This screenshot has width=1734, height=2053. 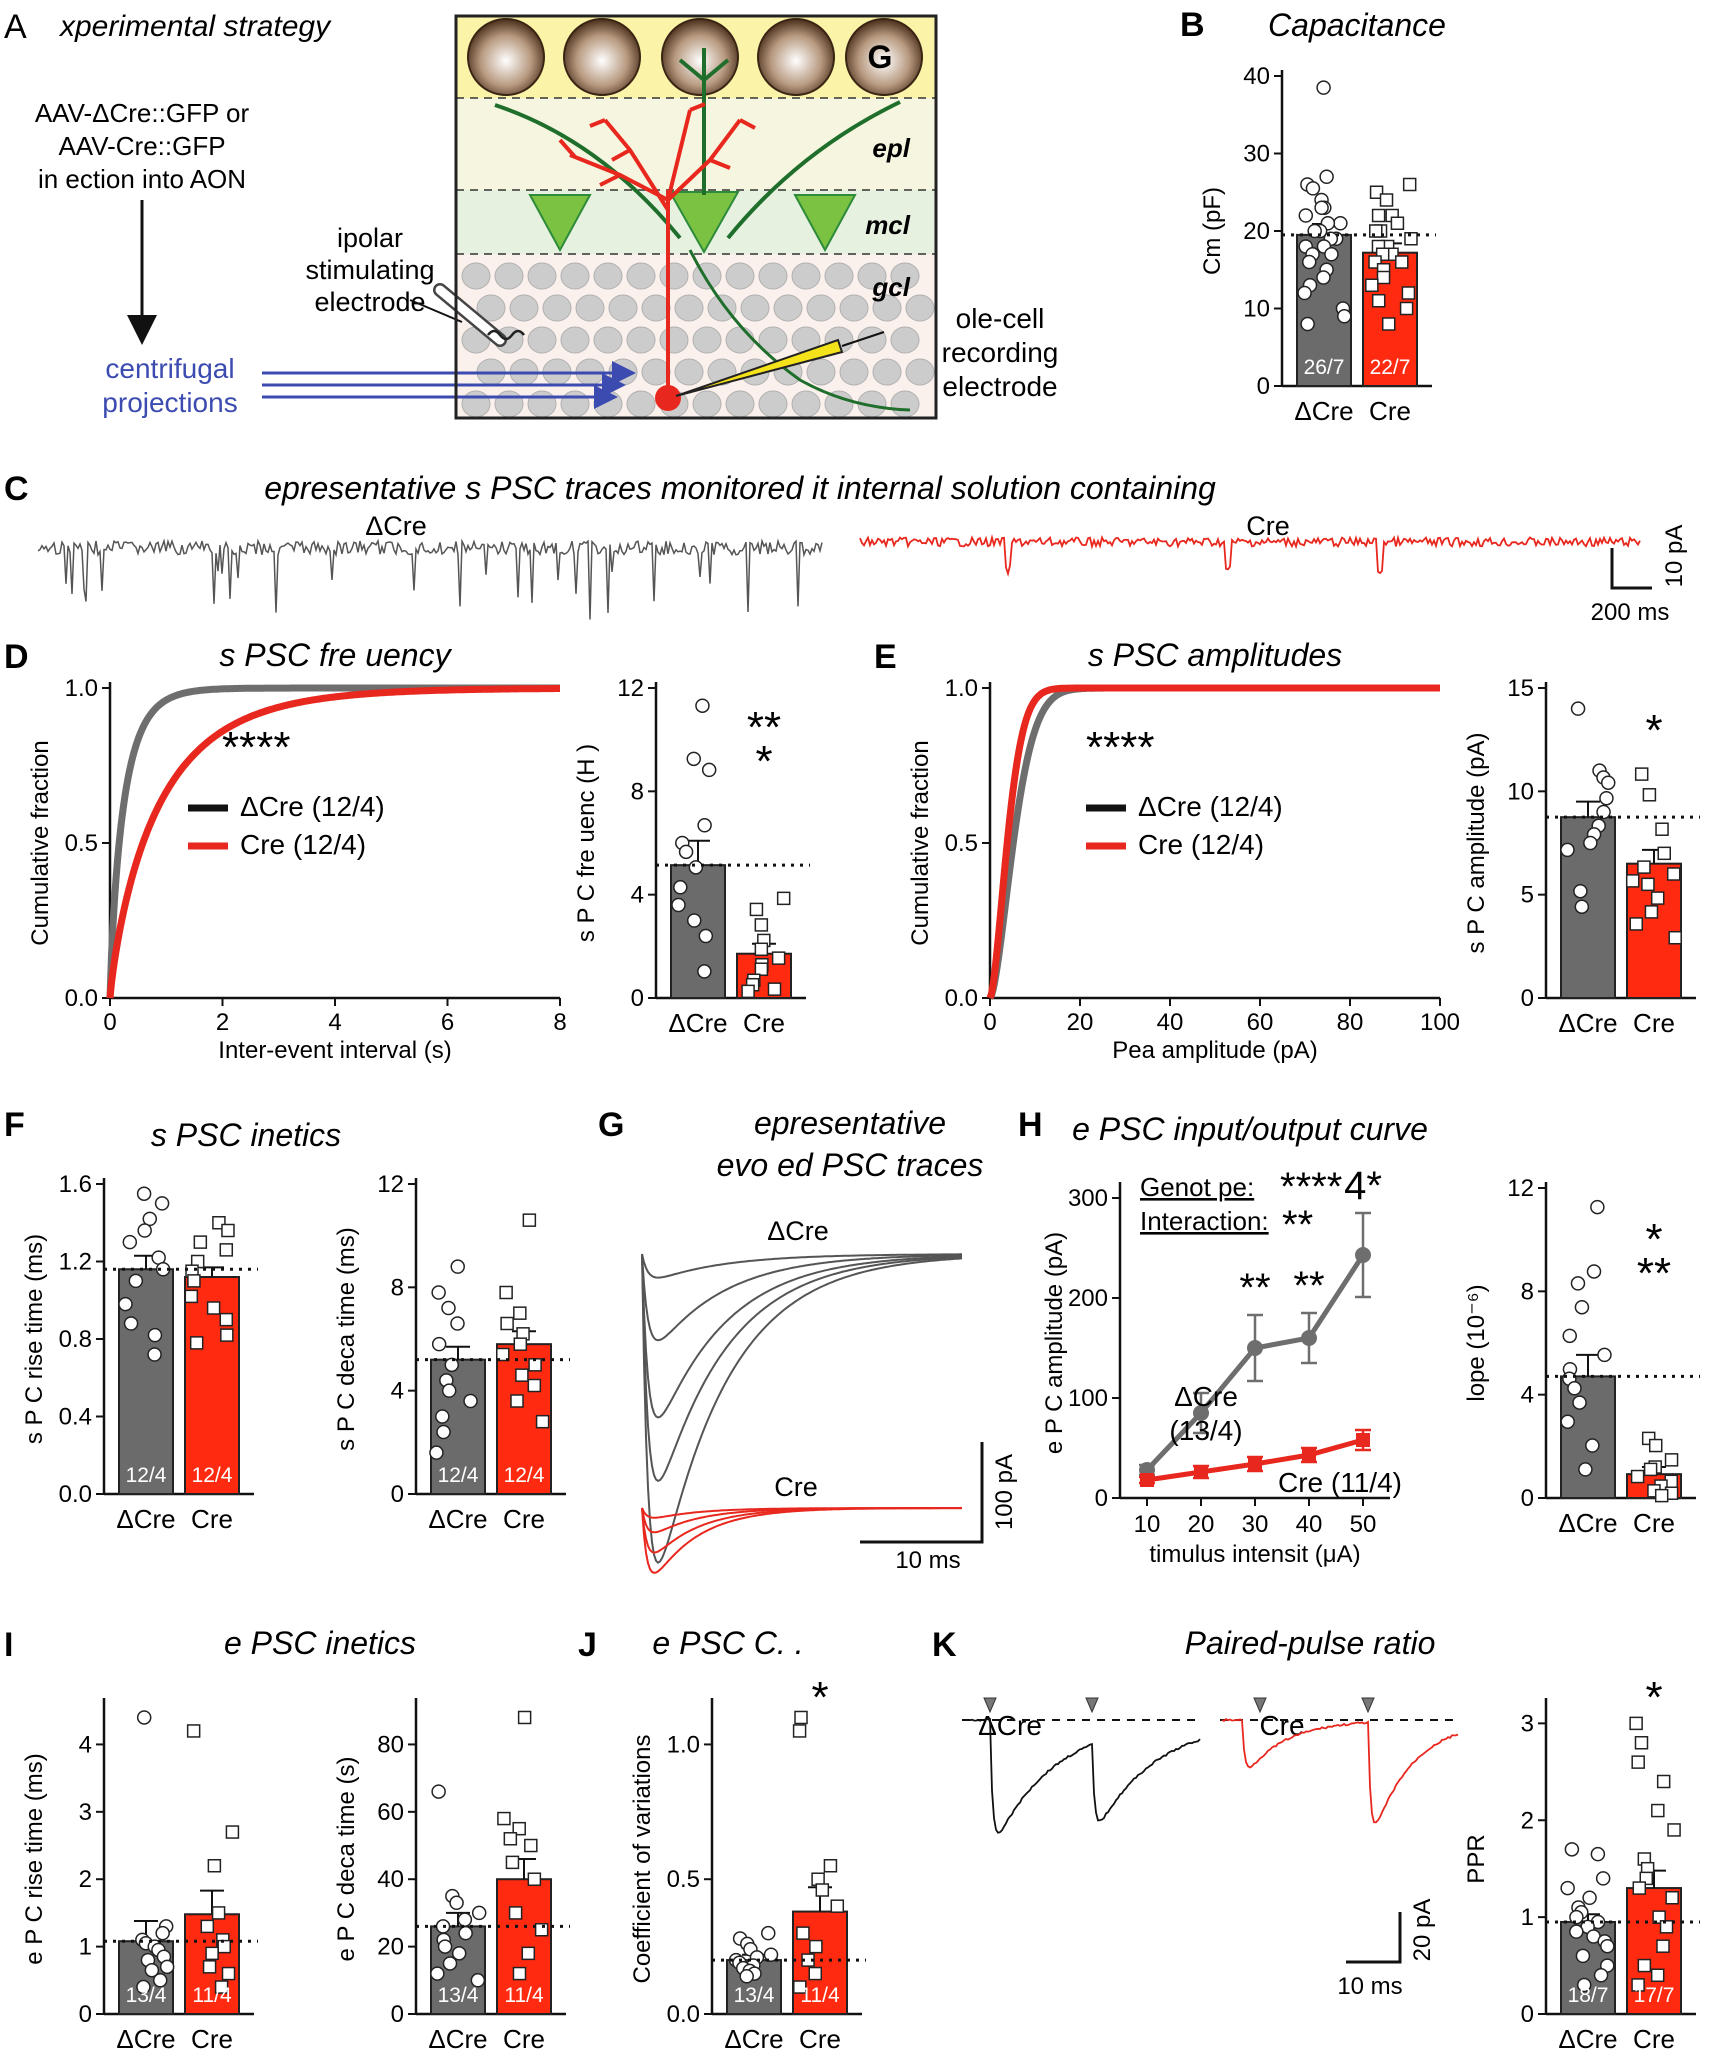 What do you see at coordinates (798, 1231) in the screenshot?
I see `g-label-dcre: ΔCre` at bounding box center [798, 1231].